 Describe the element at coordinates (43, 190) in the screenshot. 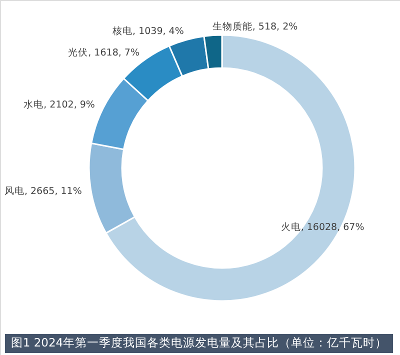

I see `slice-label: 风电, 2665, 11%` at that location.